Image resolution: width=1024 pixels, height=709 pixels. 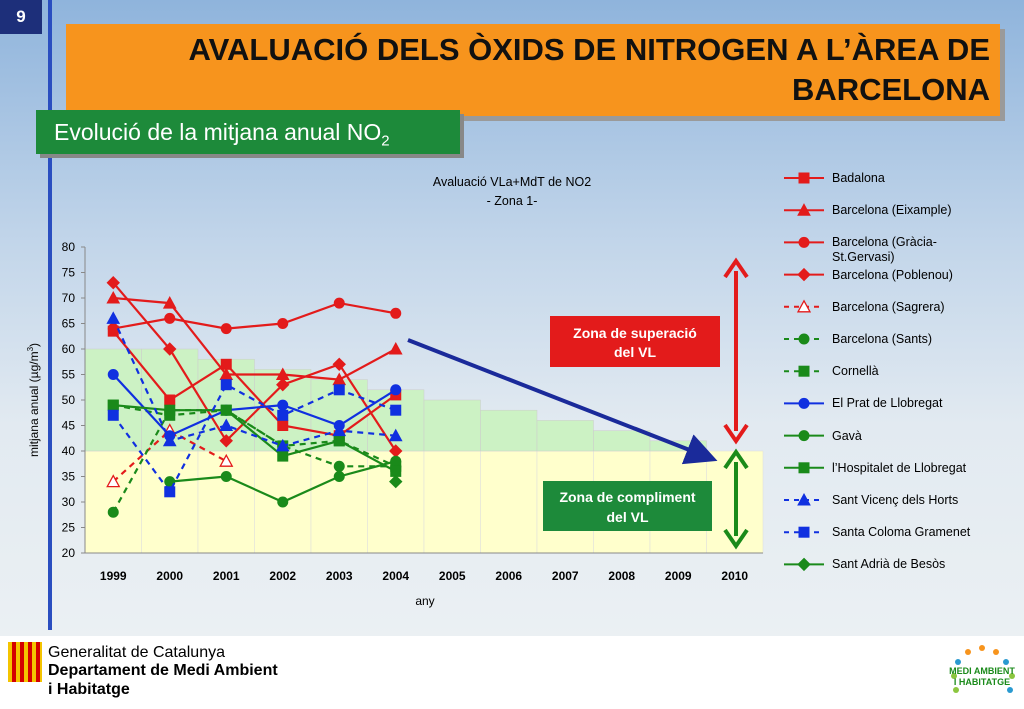 What do you see at coordinates (982, 671) in the screenshot?
I see `logo-text: MEDI AMBIENT` at bounding box center [982, 671].